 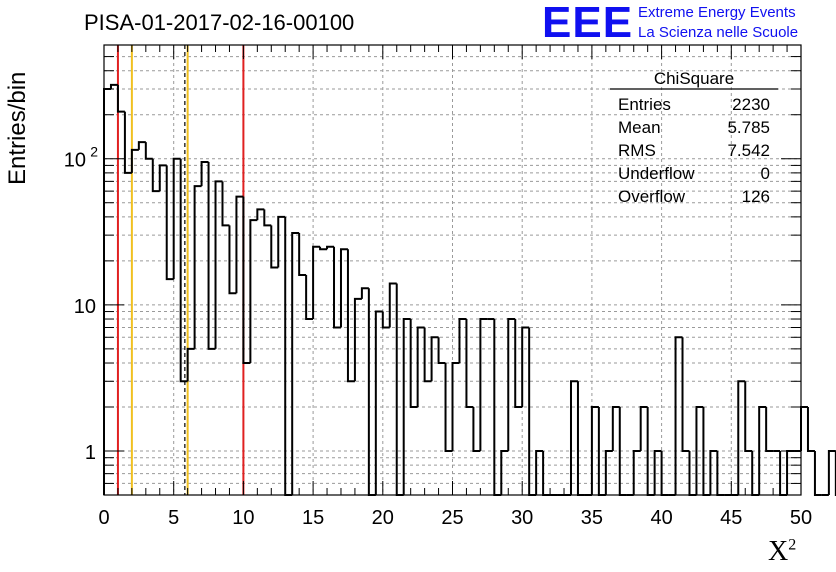 I want to click on x-tick-label: 15, so click(x=313, y=518).